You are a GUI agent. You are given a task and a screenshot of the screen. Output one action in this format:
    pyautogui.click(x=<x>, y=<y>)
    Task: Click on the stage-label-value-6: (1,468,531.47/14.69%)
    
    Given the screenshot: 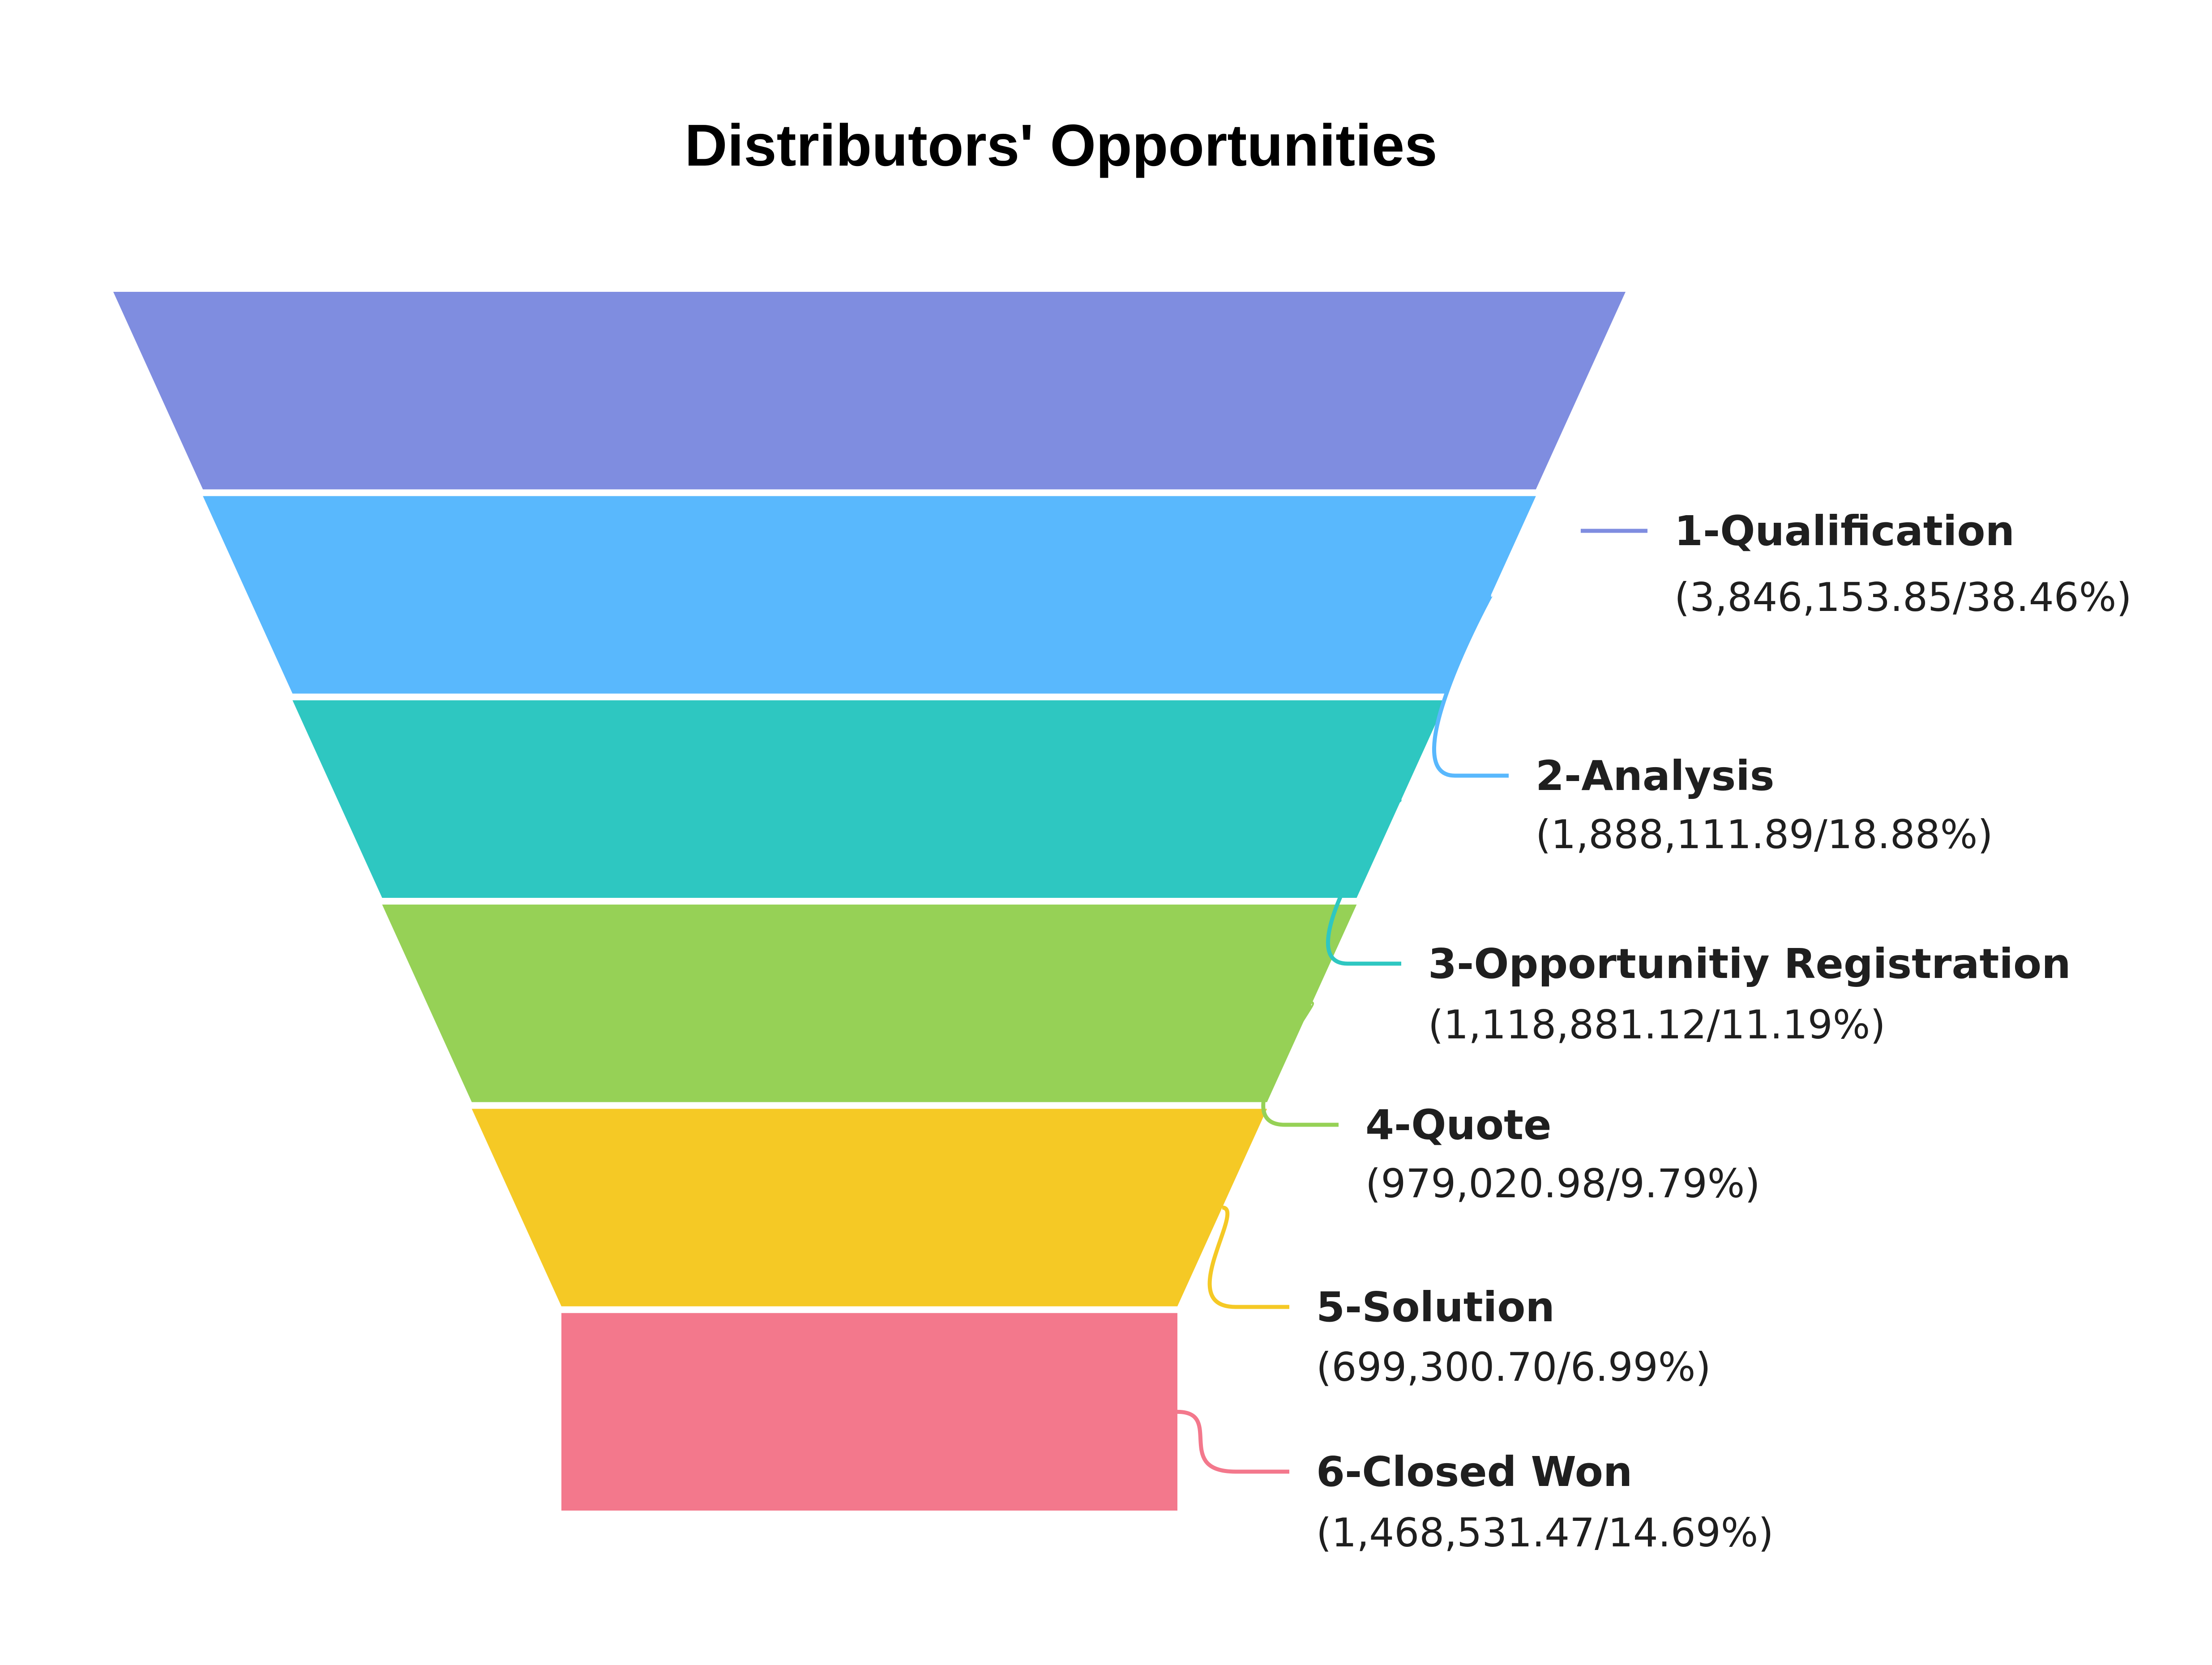 What is the action you would take?
    pyautogui.click(x=1545, y=1533)
    